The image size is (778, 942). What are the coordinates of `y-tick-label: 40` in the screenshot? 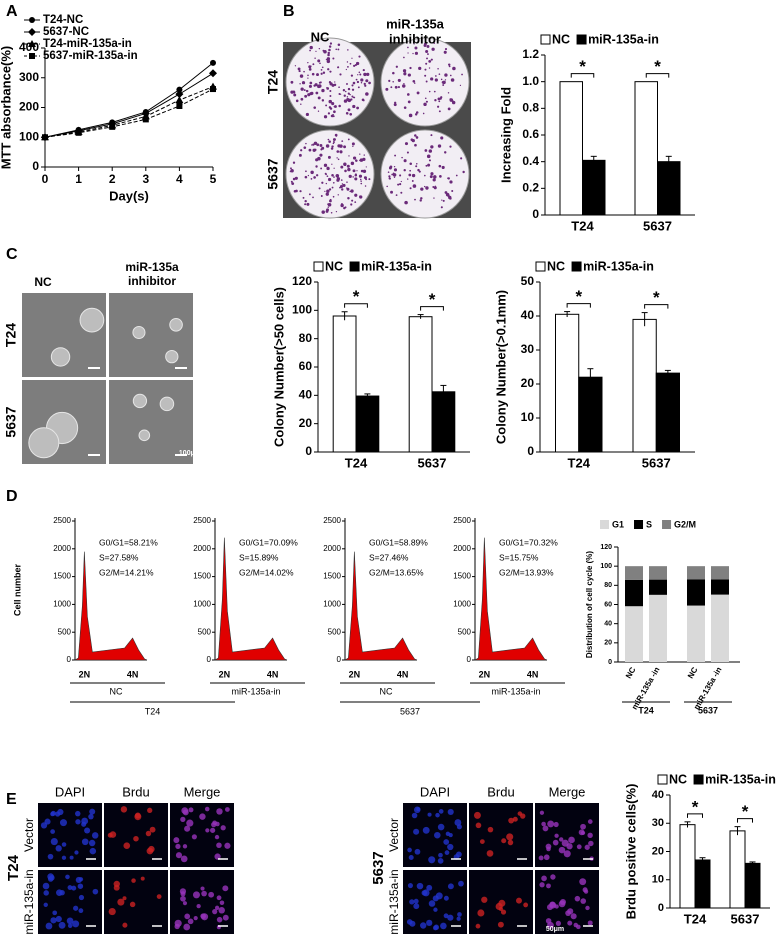 It's located at (528, 315).